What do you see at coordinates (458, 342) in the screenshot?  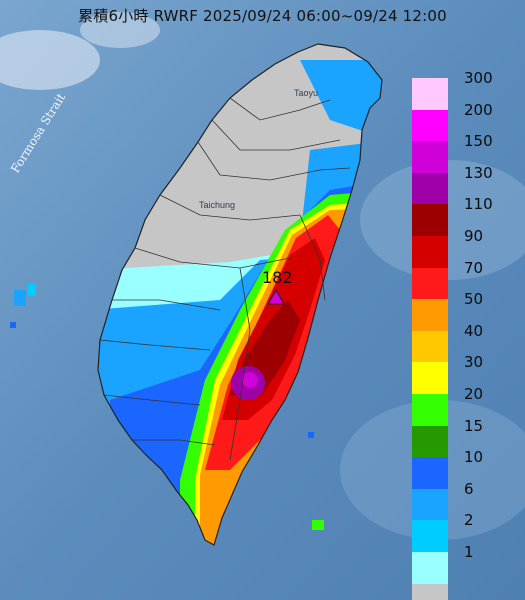 I see `legend-row: 40` at bounding box center [458, 342].